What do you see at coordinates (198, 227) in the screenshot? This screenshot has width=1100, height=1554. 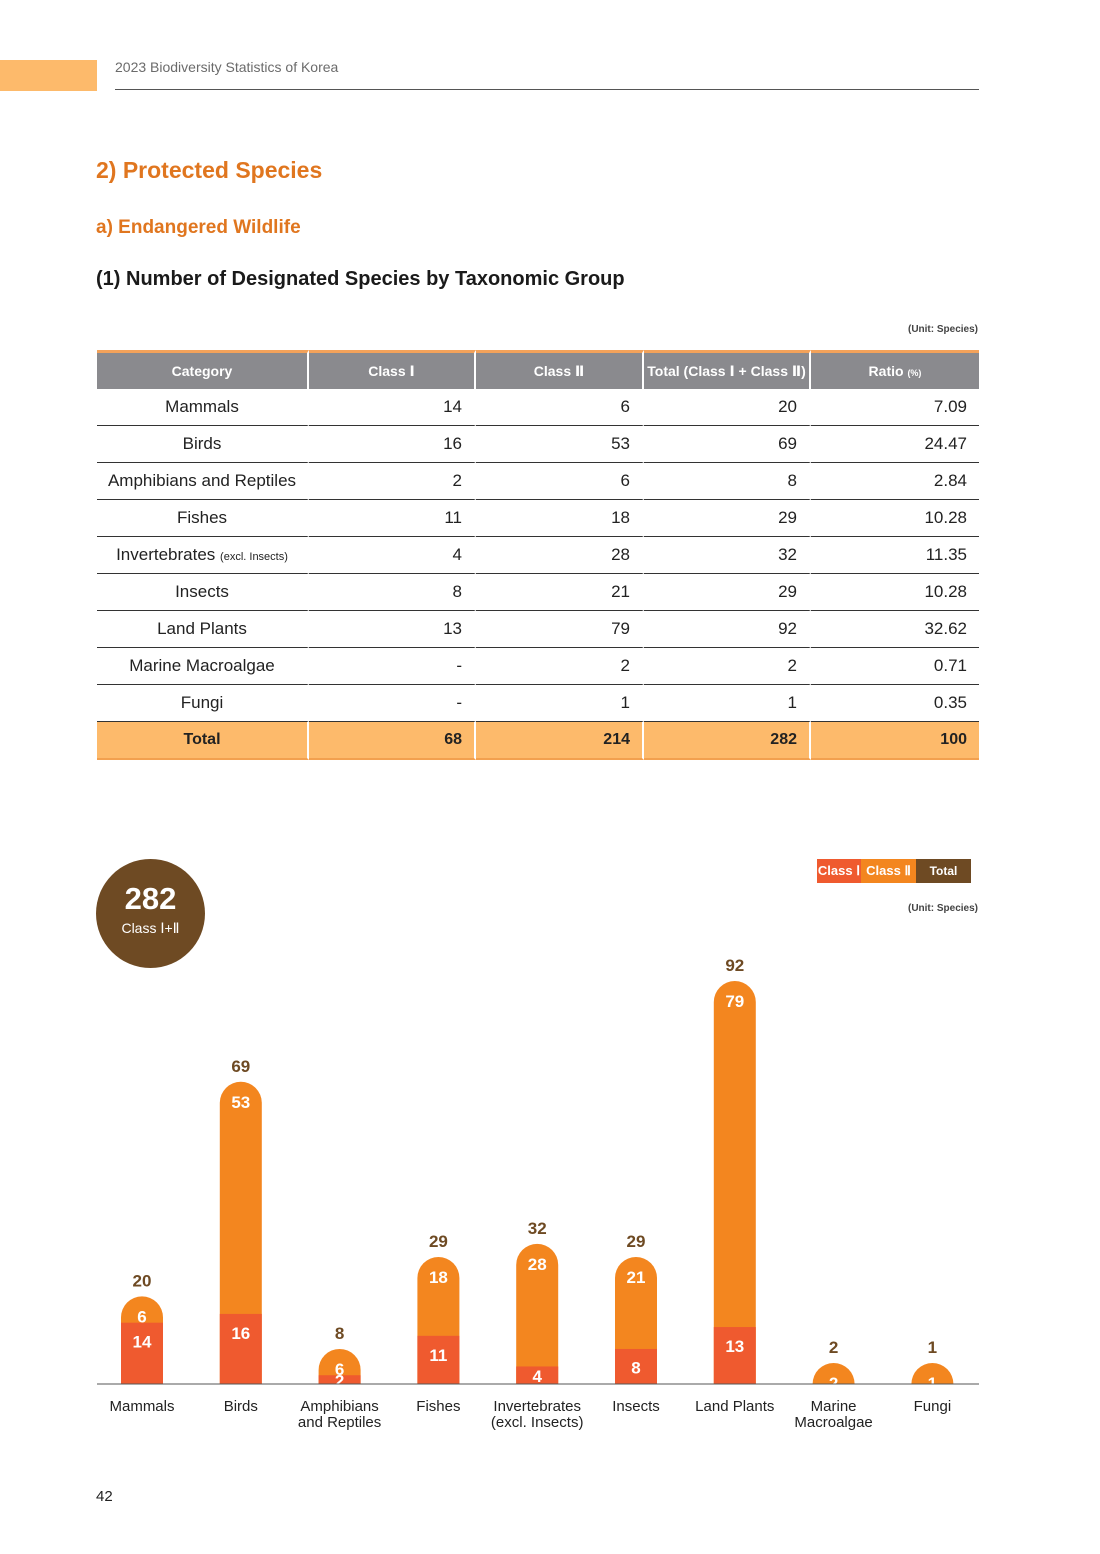 I see `subsection-heading: a) Endangered Wildlife` at bounding box center [198, 227].